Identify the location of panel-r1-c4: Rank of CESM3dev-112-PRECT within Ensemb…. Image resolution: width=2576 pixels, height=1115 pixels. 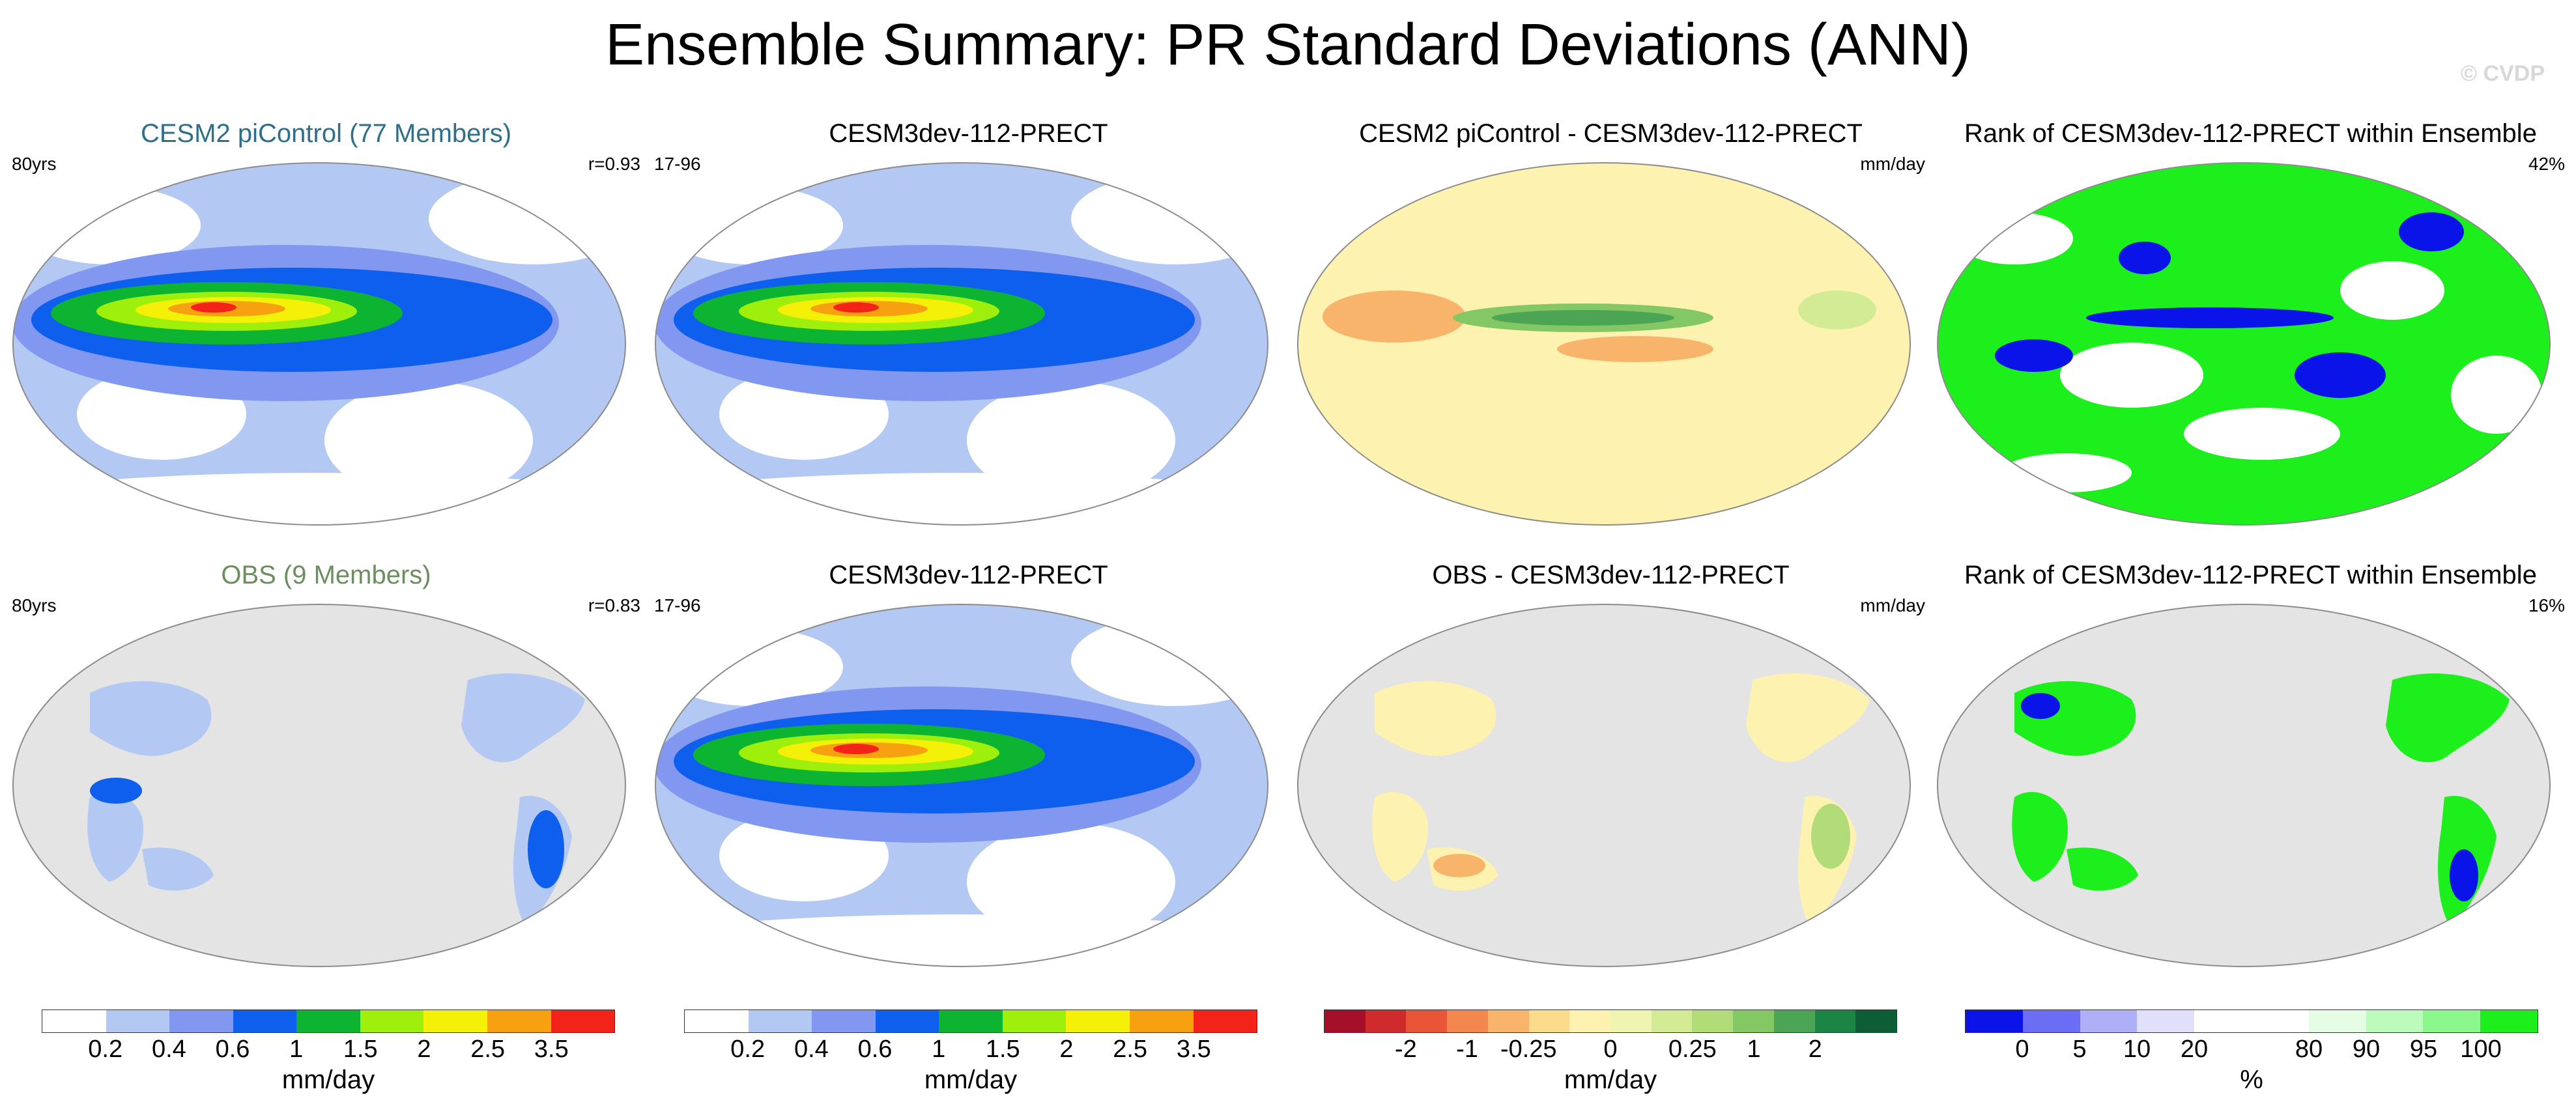
(2250, 327).